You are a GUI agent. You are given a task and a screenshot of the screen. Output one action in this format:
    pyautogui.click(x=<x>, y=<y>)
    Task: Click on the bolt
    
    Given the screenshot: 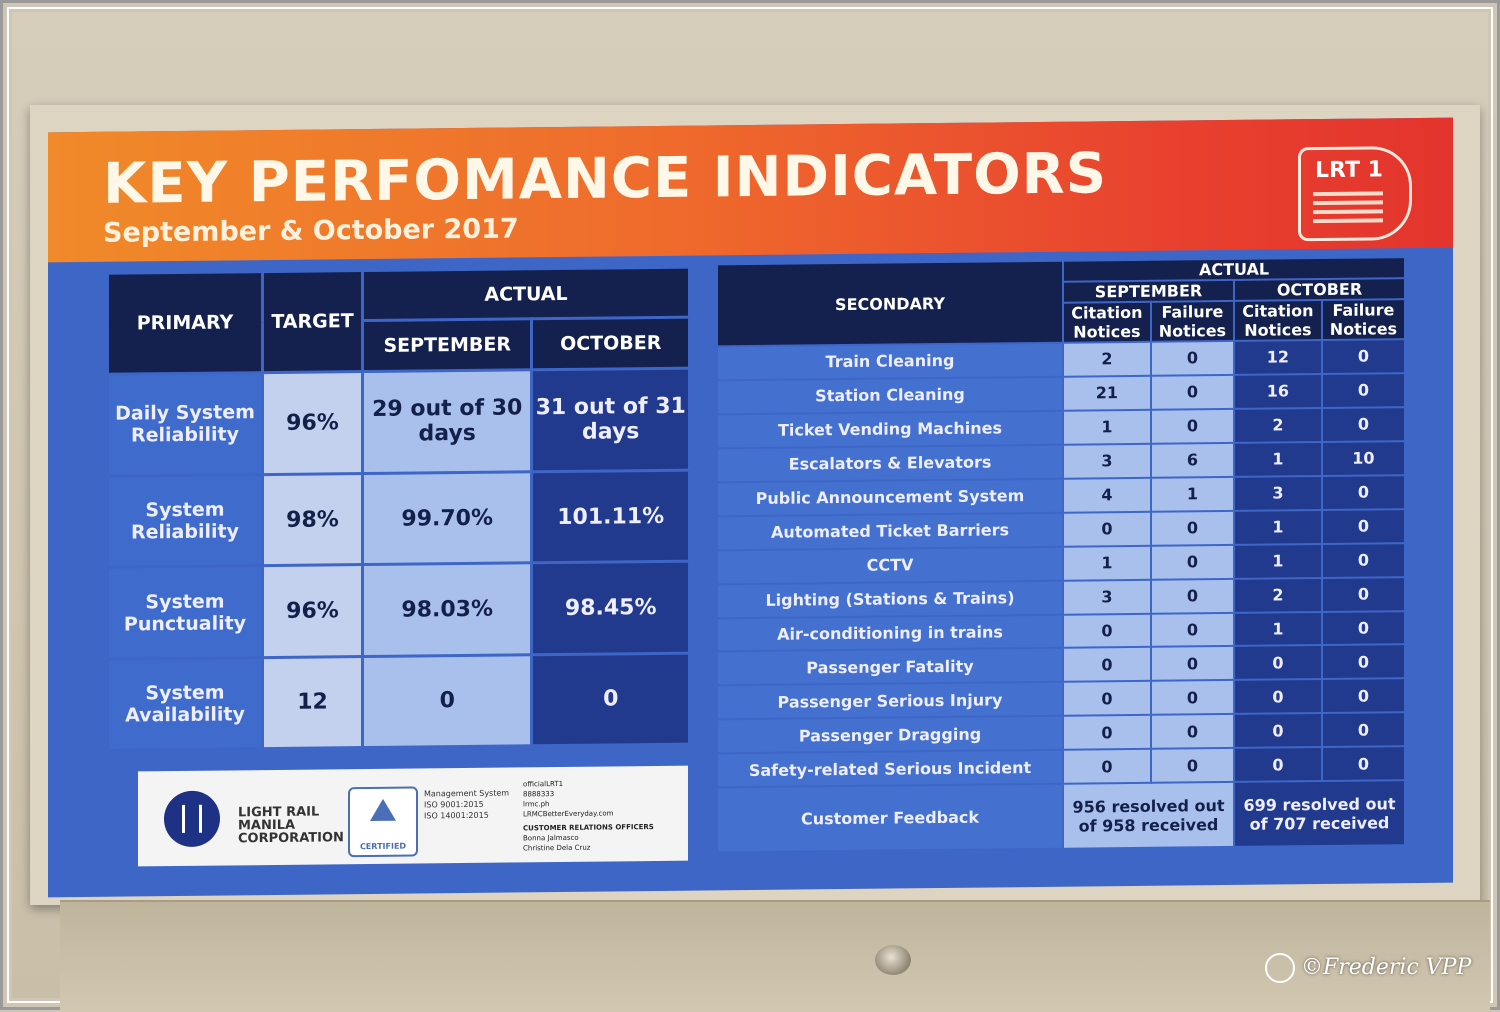 What is the action you would take?
    pyautogui.click(x=893, y=960)
    